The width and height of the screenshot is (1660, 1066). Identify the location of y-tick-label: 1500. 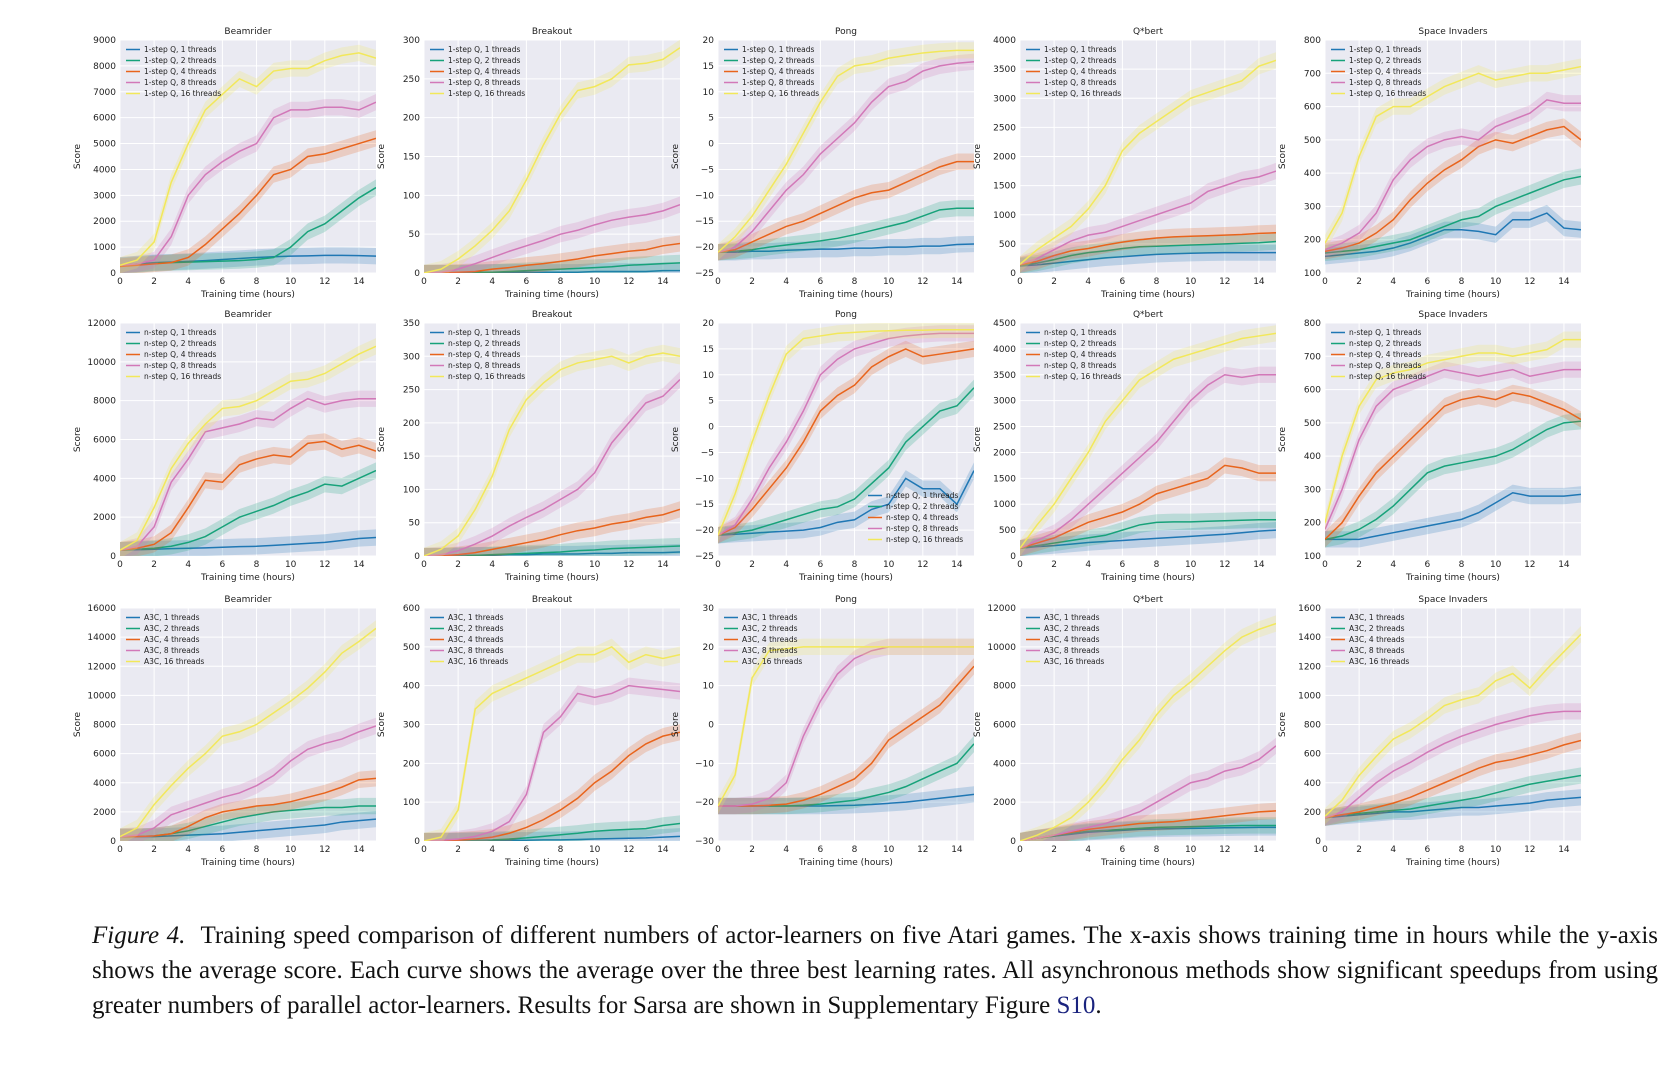
(1004, 479).